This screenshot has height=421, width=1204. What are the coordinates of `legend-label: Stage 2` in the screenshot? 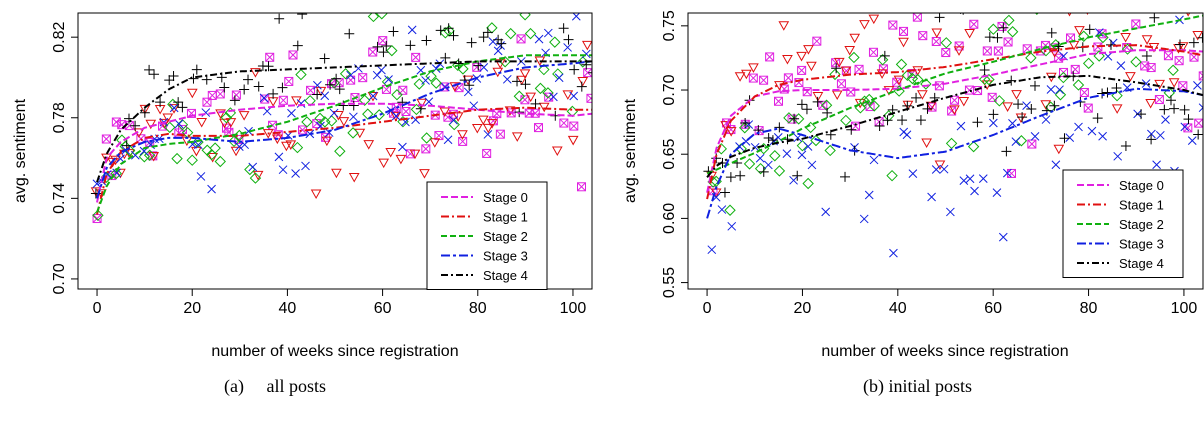 It's located at (1141, 224).